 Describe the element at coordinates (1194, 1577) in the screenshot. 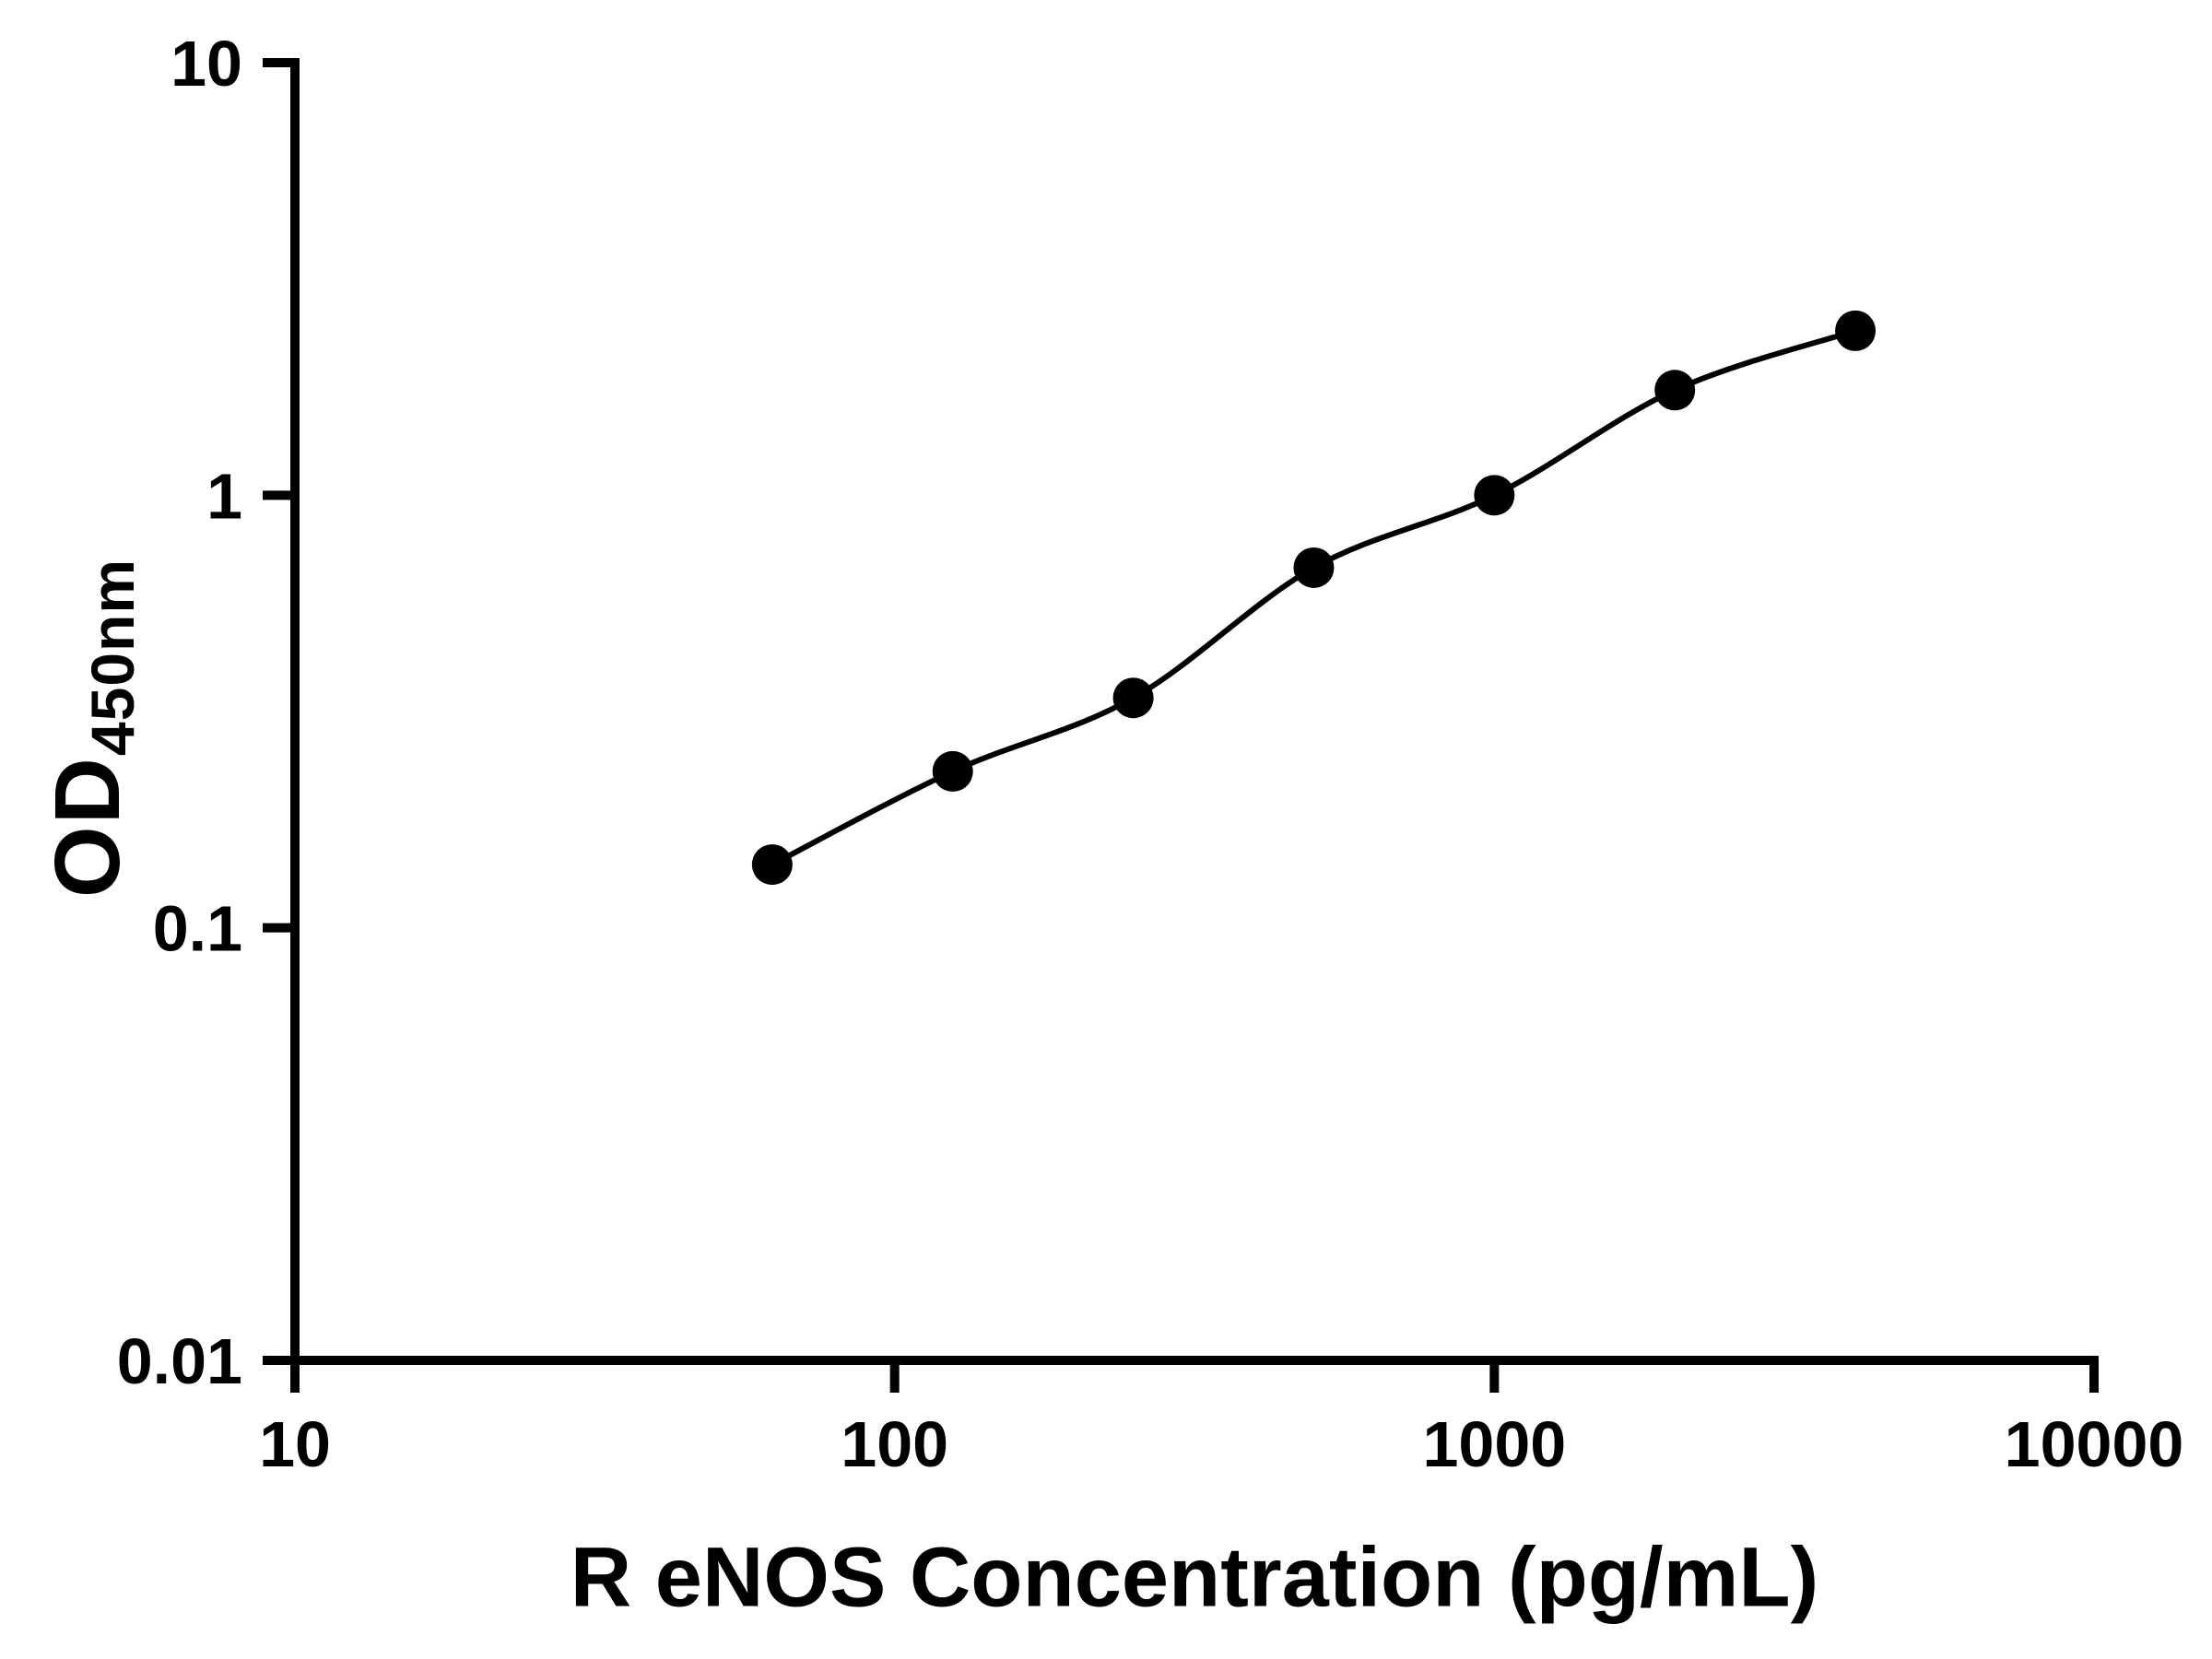

I see `x-axis-title: R eNOS Concentration (pg/mL)` at that location.